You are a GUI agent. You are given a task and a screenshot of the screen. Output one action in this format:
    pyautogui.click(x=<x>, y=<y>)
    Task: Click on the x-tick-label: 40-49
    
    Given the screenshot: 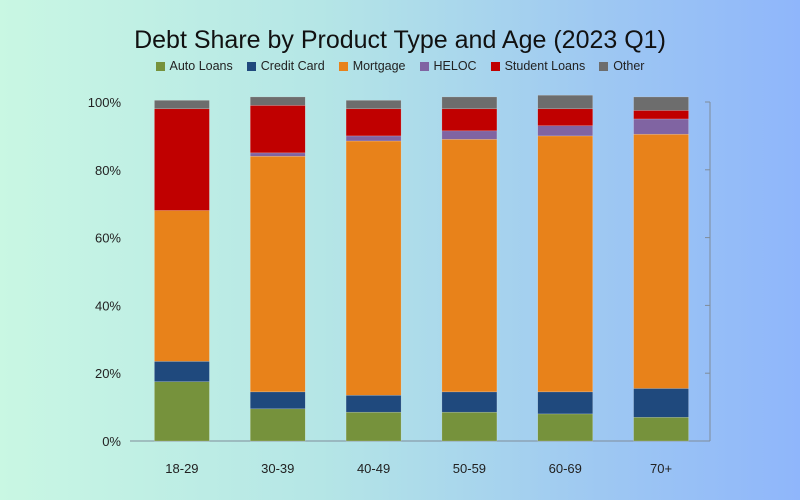 What is the action you would take?
    pyautogui.click(x=373, y=468)
    